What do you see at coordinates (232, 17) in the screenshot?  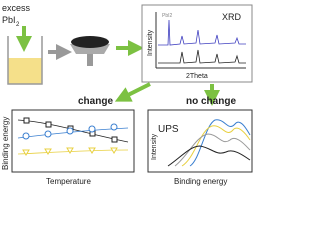 I see `xrd-title: XRD` at bounding box center [232, 17].